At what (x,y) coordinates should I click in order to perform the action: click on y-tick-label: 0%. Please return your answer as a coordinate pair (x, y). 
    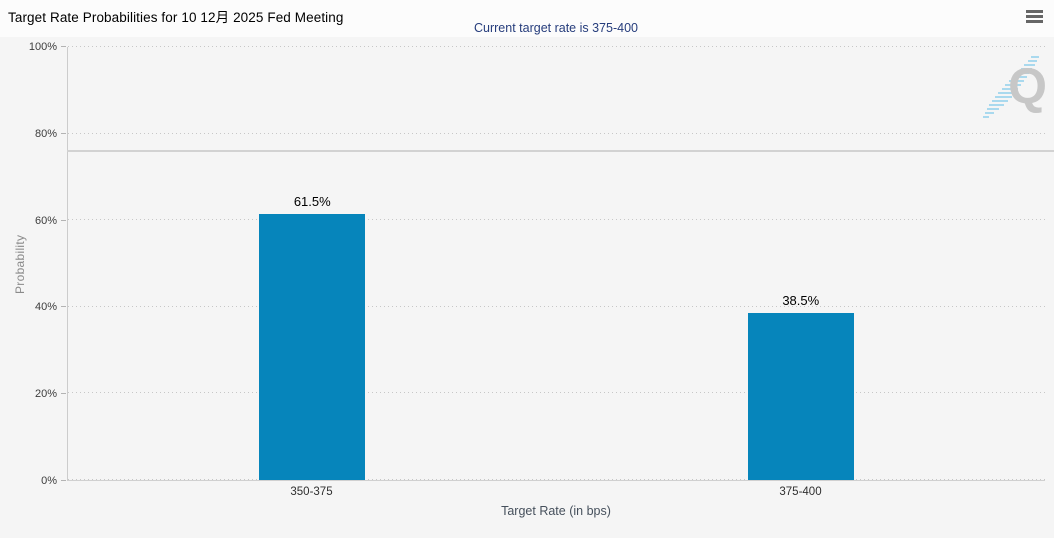
    Looking at the image, I should click on (49, 481).